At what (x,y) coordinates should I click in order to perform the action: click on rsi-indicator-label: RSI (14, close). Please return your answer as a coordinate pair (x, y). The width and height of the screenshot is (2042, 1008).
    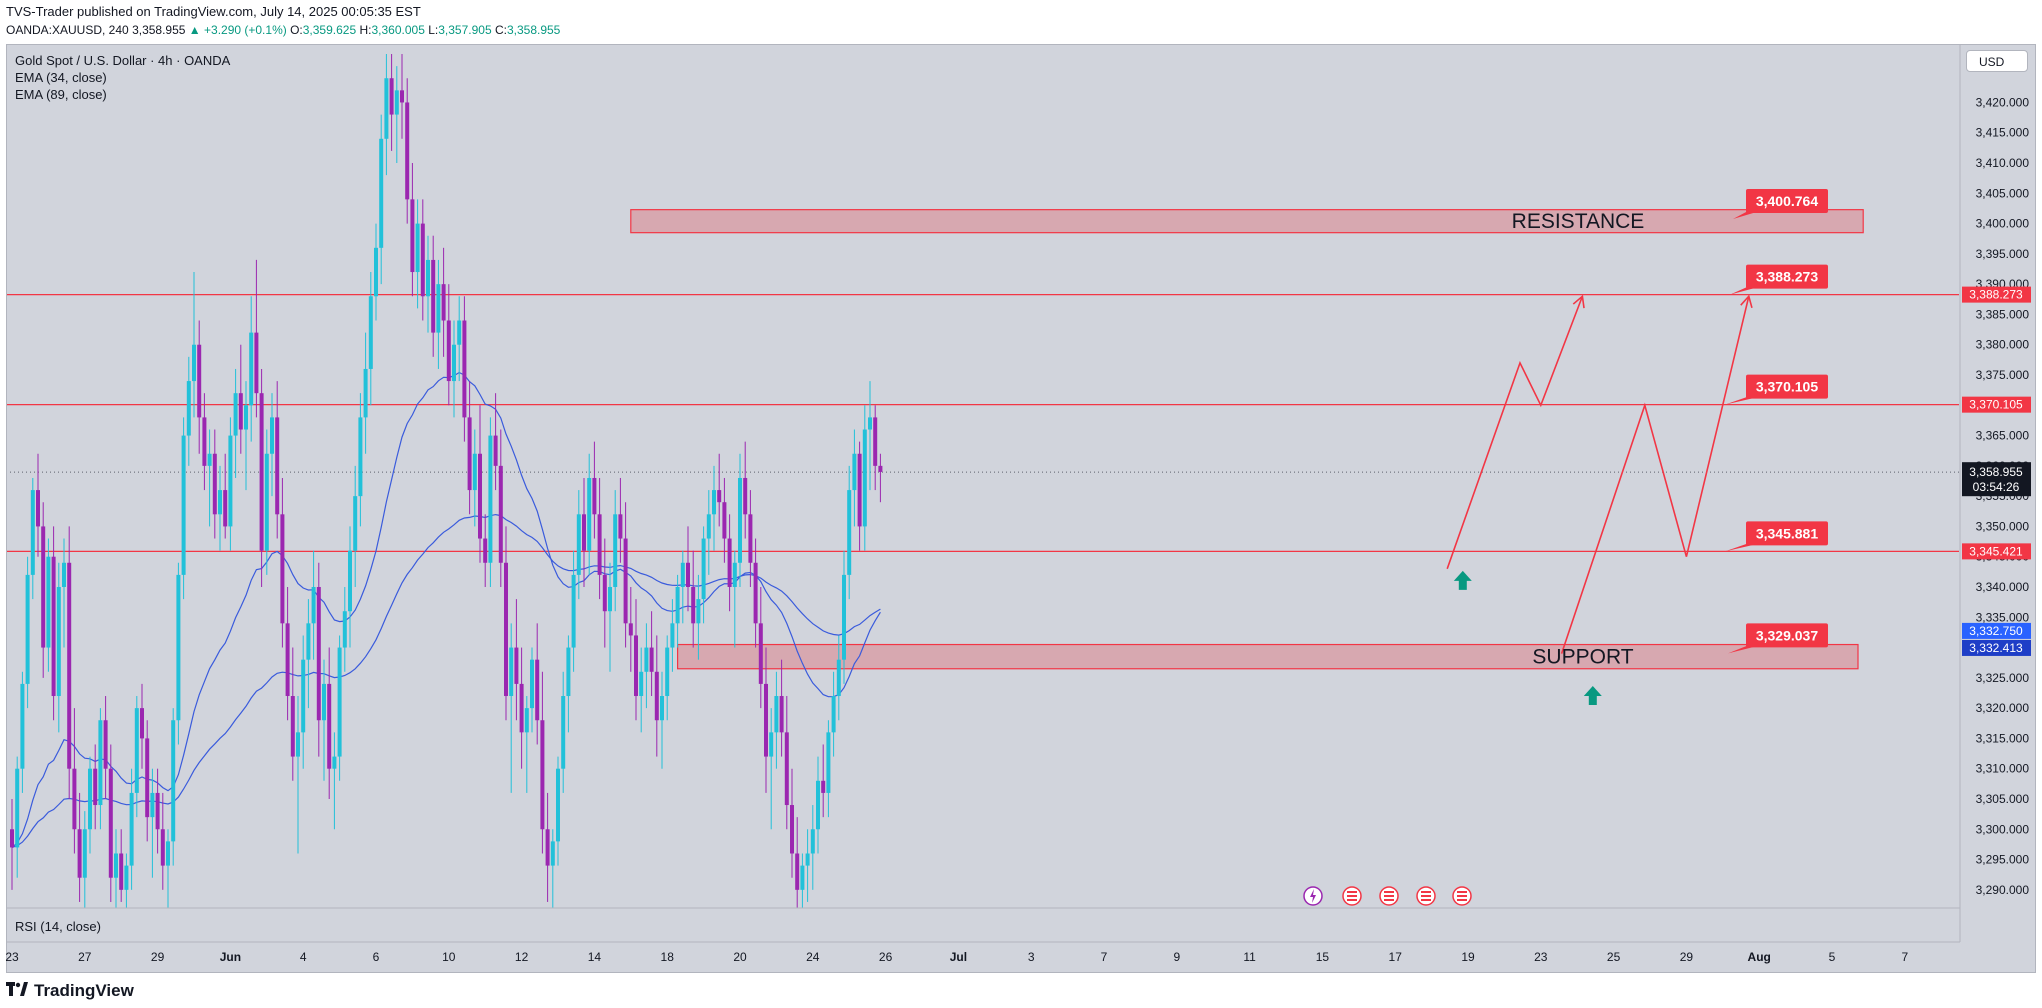
    Looking at the image, I should click on (58, 926).